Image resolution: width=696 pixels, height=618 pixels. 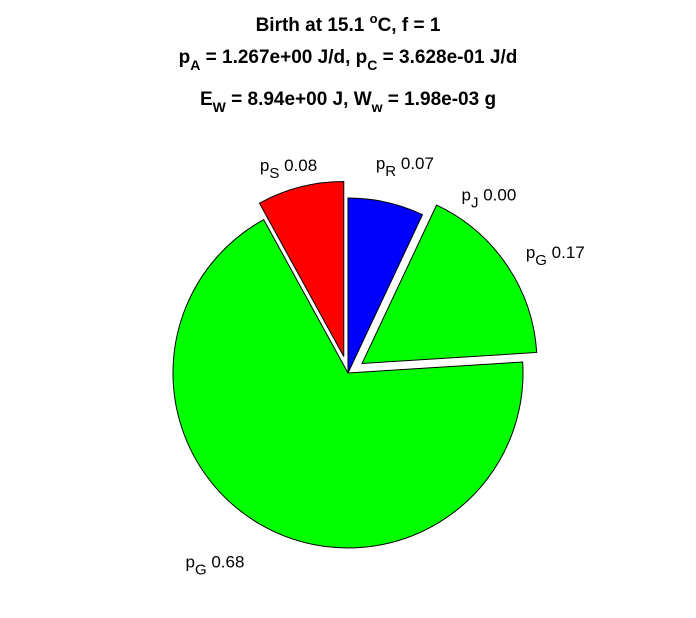 I want to click on title-line-2: pA = 1.267e+00 J/d, pC = 3.628e-01 J/d, so click(x=348, y=60).